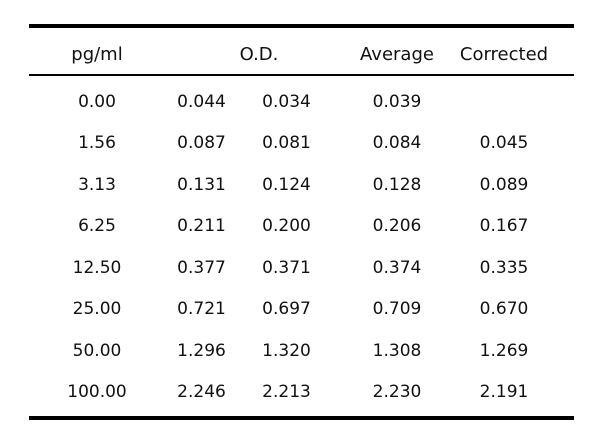  Describe the element at coordinates (397, 101) in the screenshot. I see `cell-average: 0.039` at that location.